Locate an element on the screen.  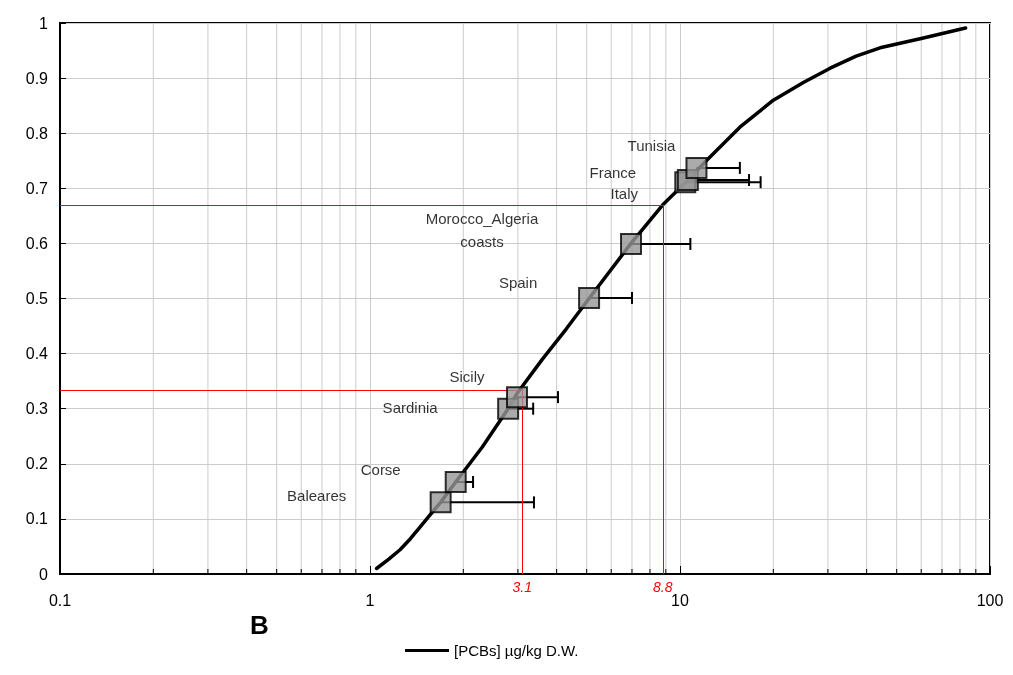
y-tick-label: 0 is located at coordinates (44, 574).